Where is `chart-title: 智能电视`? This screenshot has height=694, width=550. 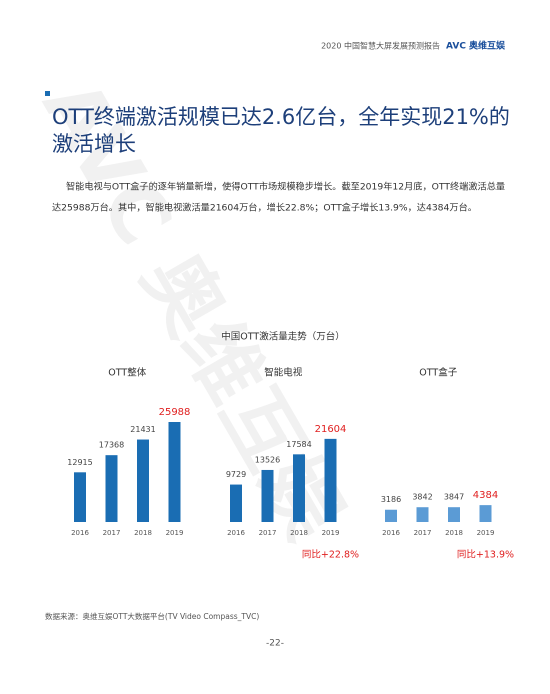
chart-title: 智能电视 is located at coordinates (283, 373).